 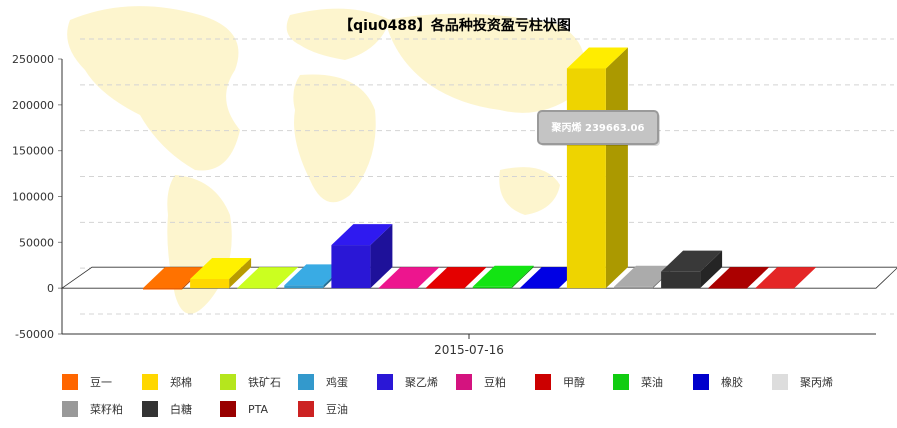 What do you see at coordinates (469, 350) in the screenshot?
I see `x-tick-label: 2015-07-16` at bounding box center [469, 350].